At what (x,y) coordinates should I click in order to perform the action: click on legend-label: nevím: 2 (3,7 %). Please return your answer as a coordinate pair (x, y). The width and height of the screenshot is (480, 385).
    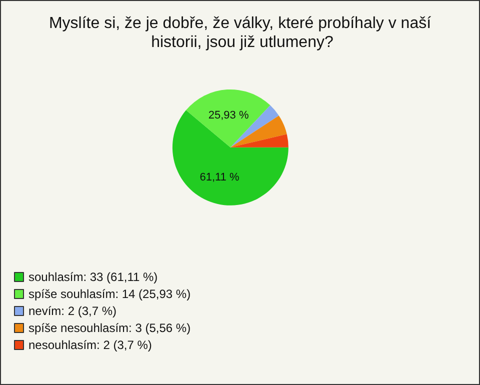
    Looking at the image, I should click on (72, 311).